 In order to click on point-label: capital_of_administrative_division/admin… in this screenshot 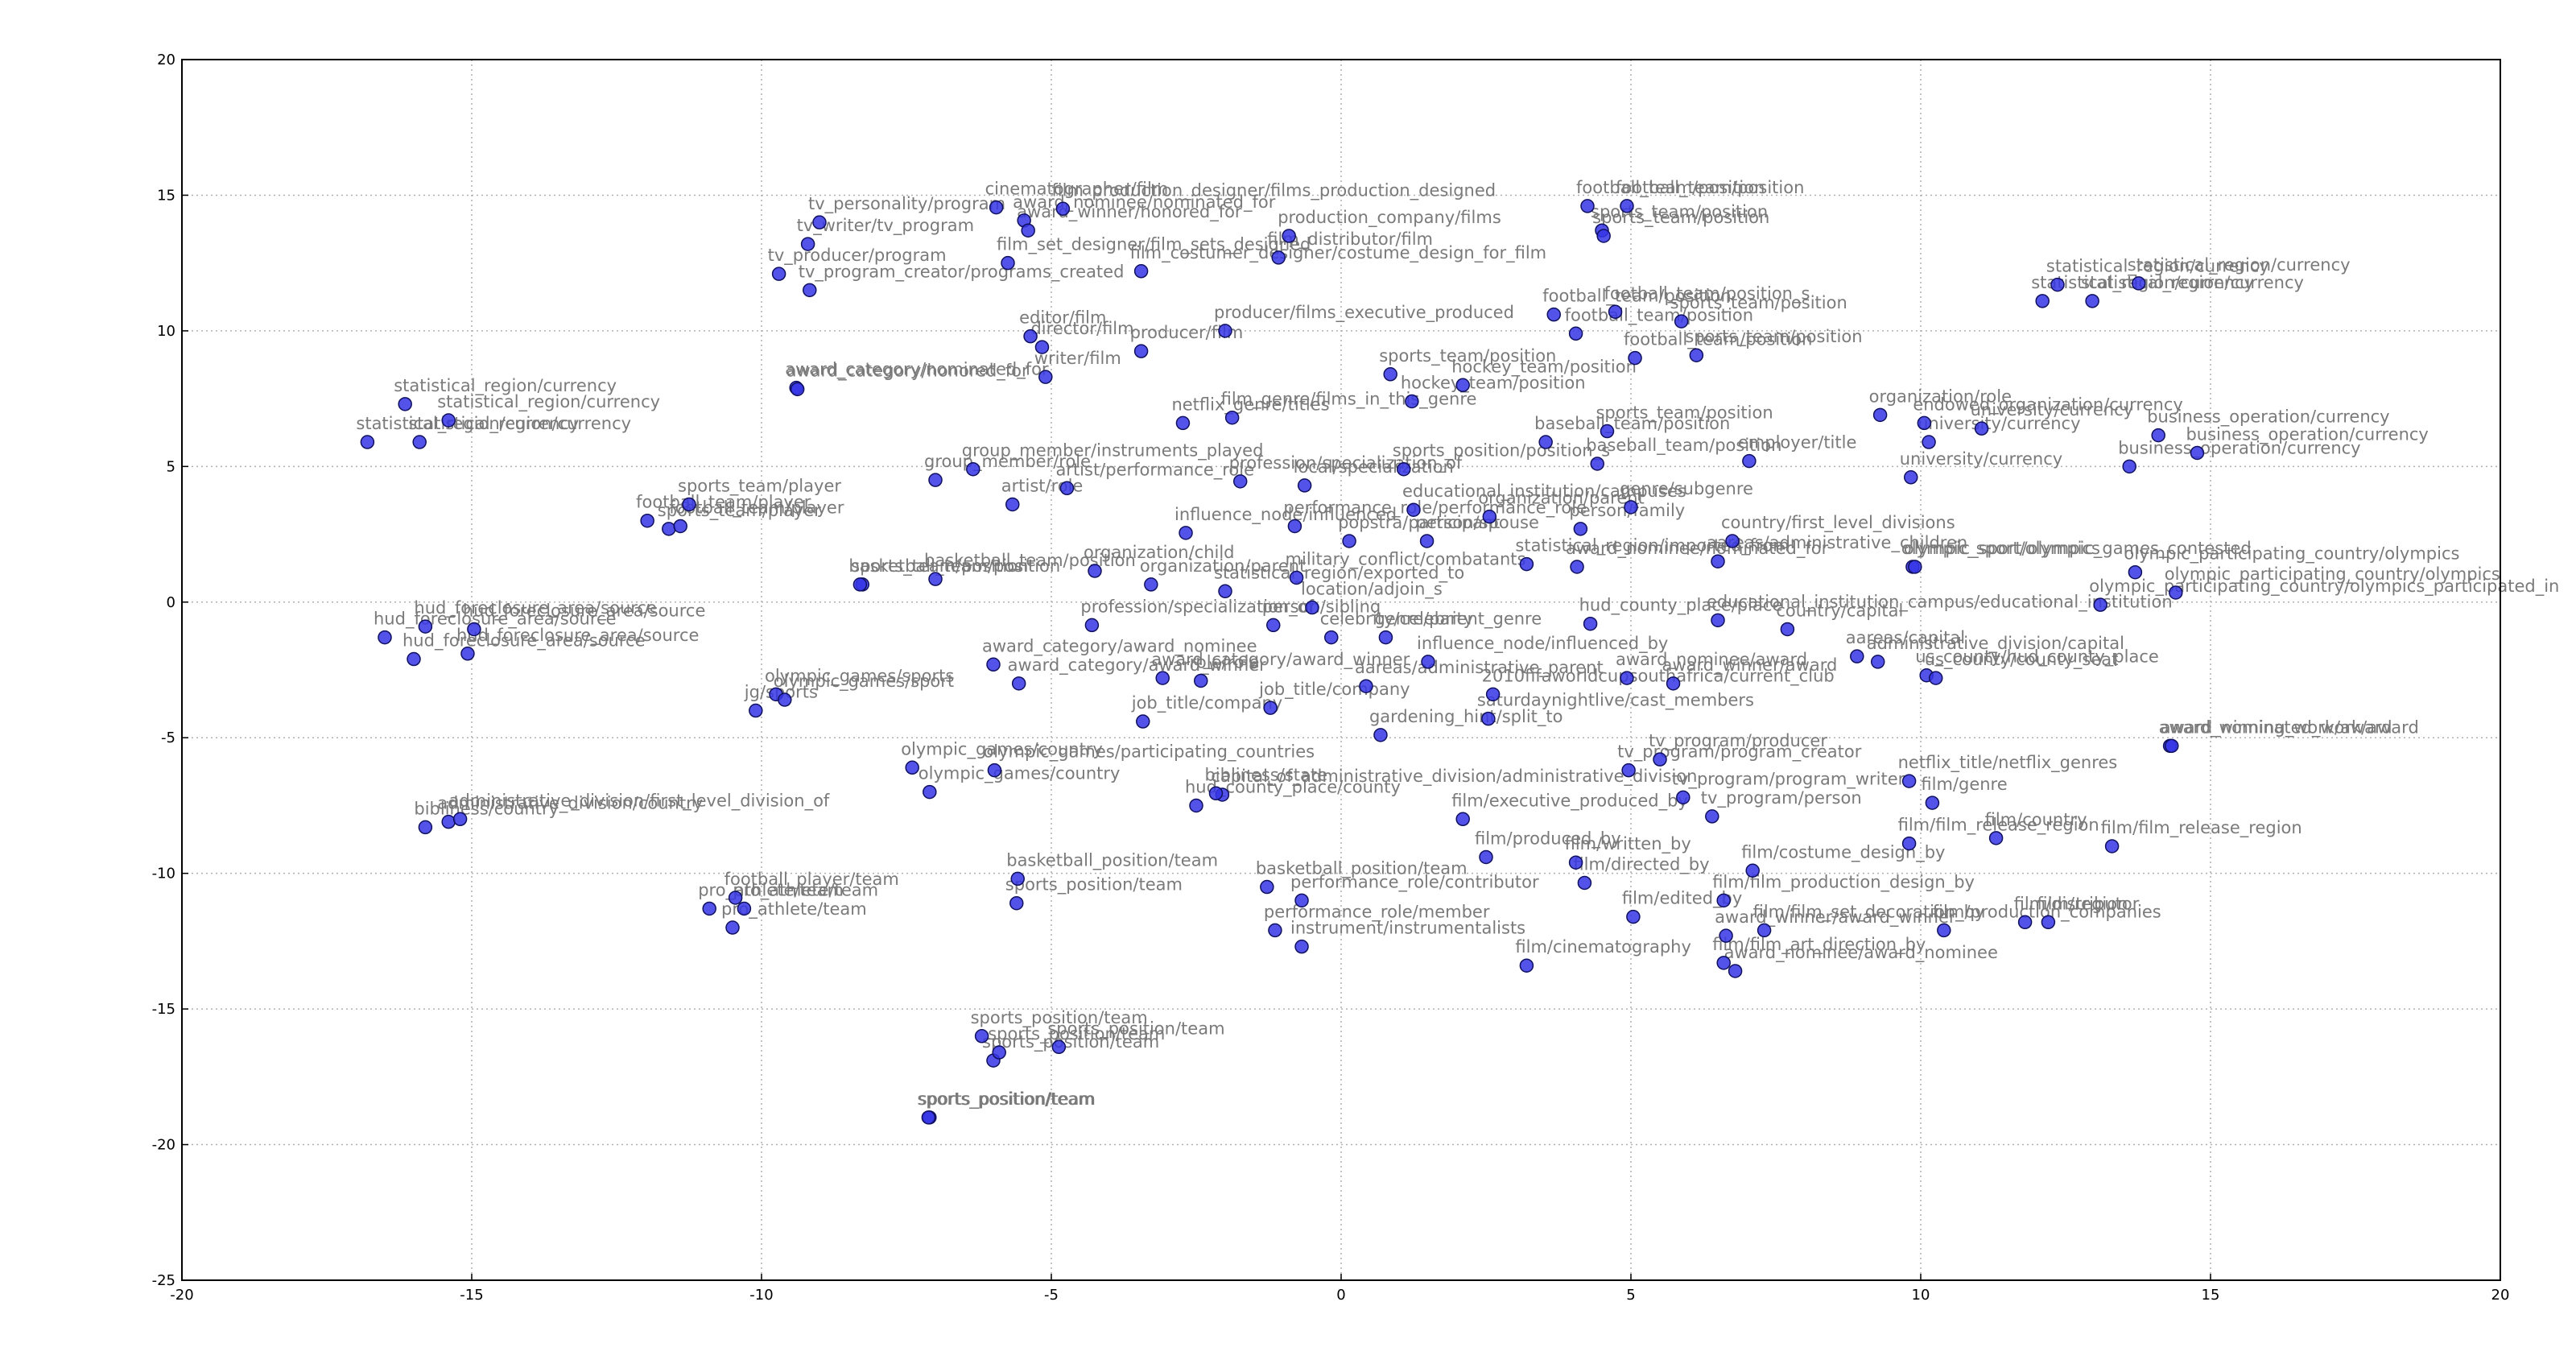, I will do `click(1454, 777)`.